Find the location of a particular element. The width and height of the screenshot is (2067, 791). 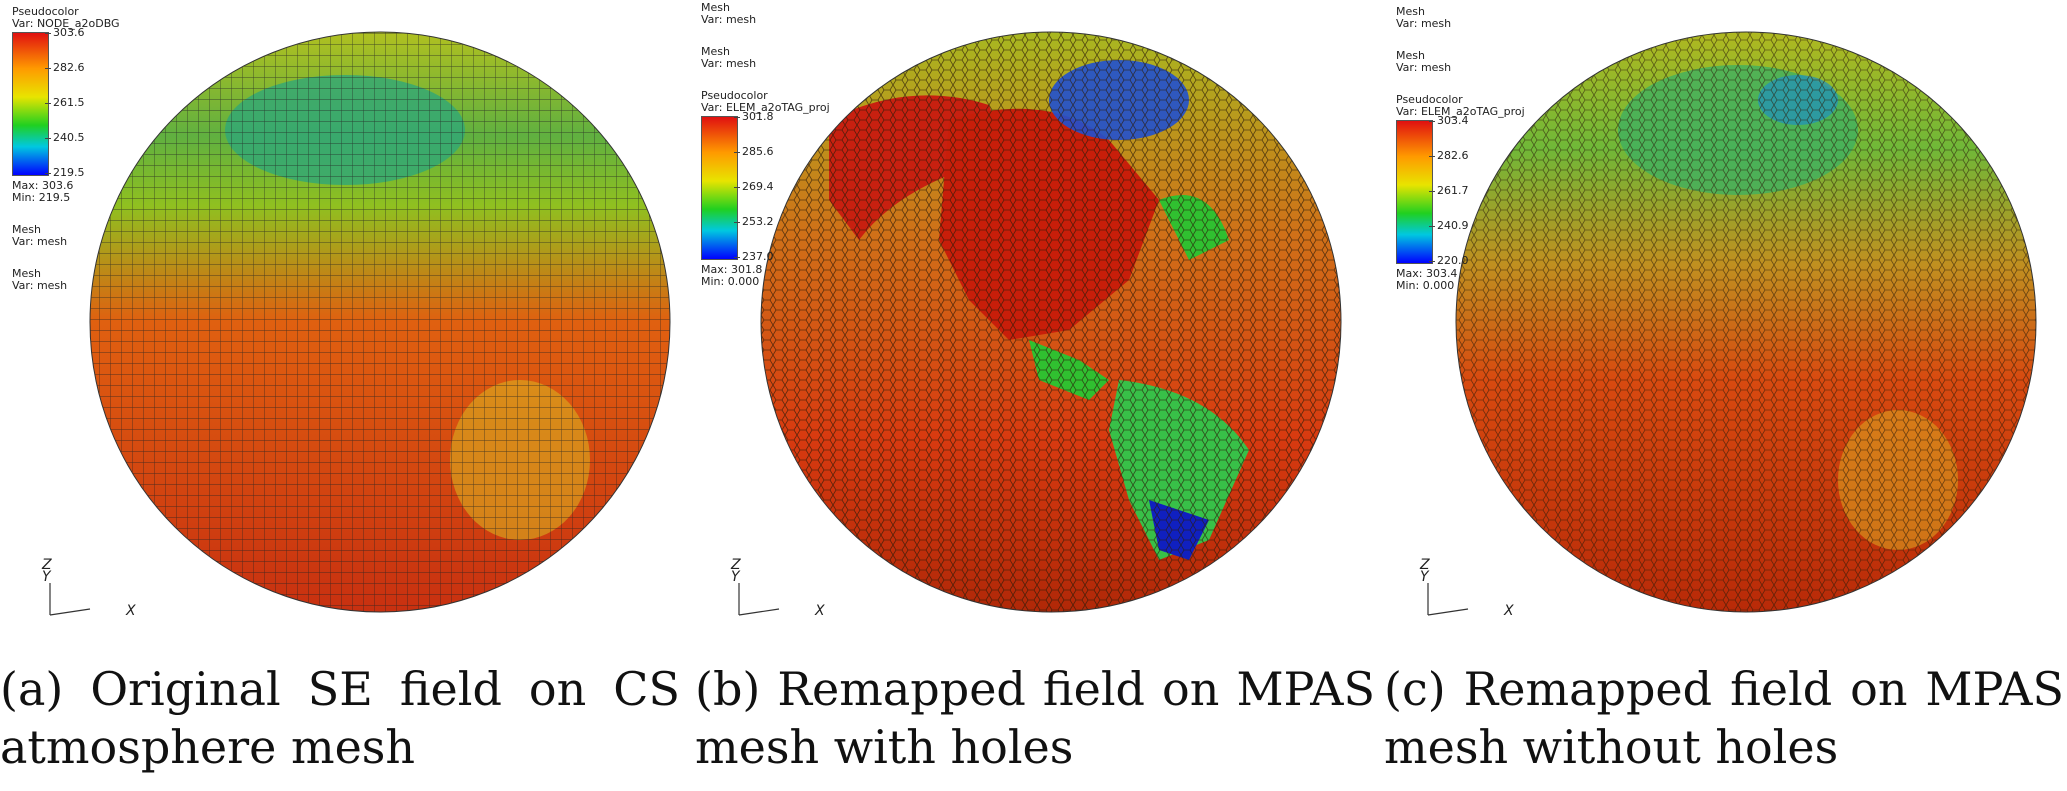

colorbar-tick: 303.4 is located at coordinates (1449, 120).